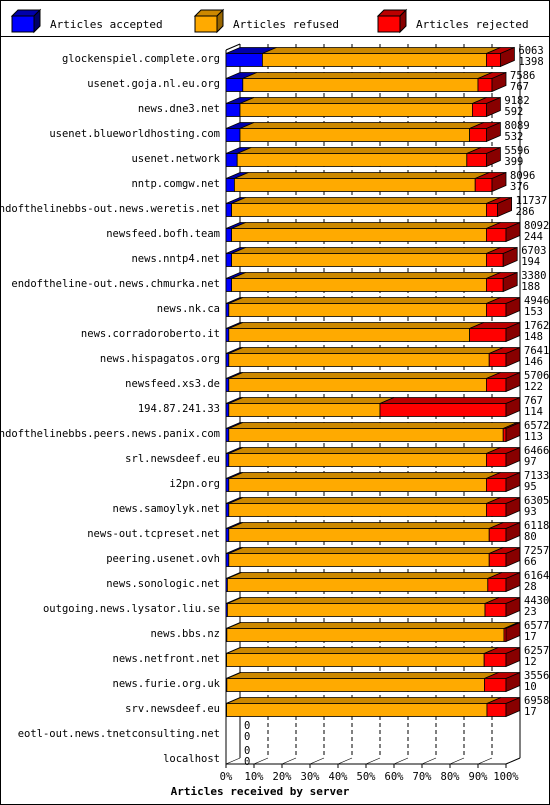  I want to click on accepted-count-label: 767, so click(519, 87).